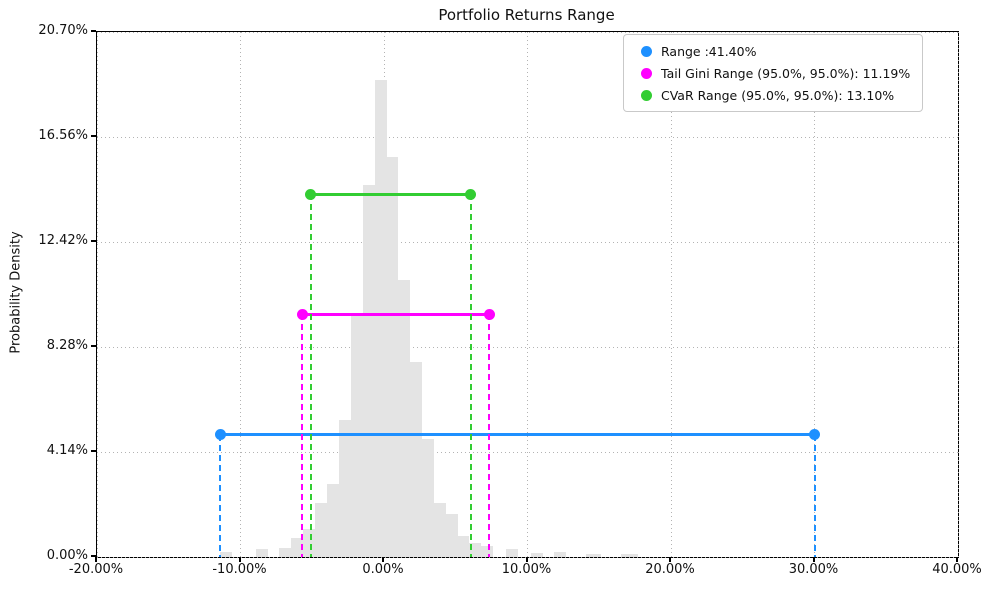 This screenshot has height=589, width=996. What do you see at coordinates (646, 51) in the screenshot?
I see `range-legend-marker` at bounding box center [646, 51].